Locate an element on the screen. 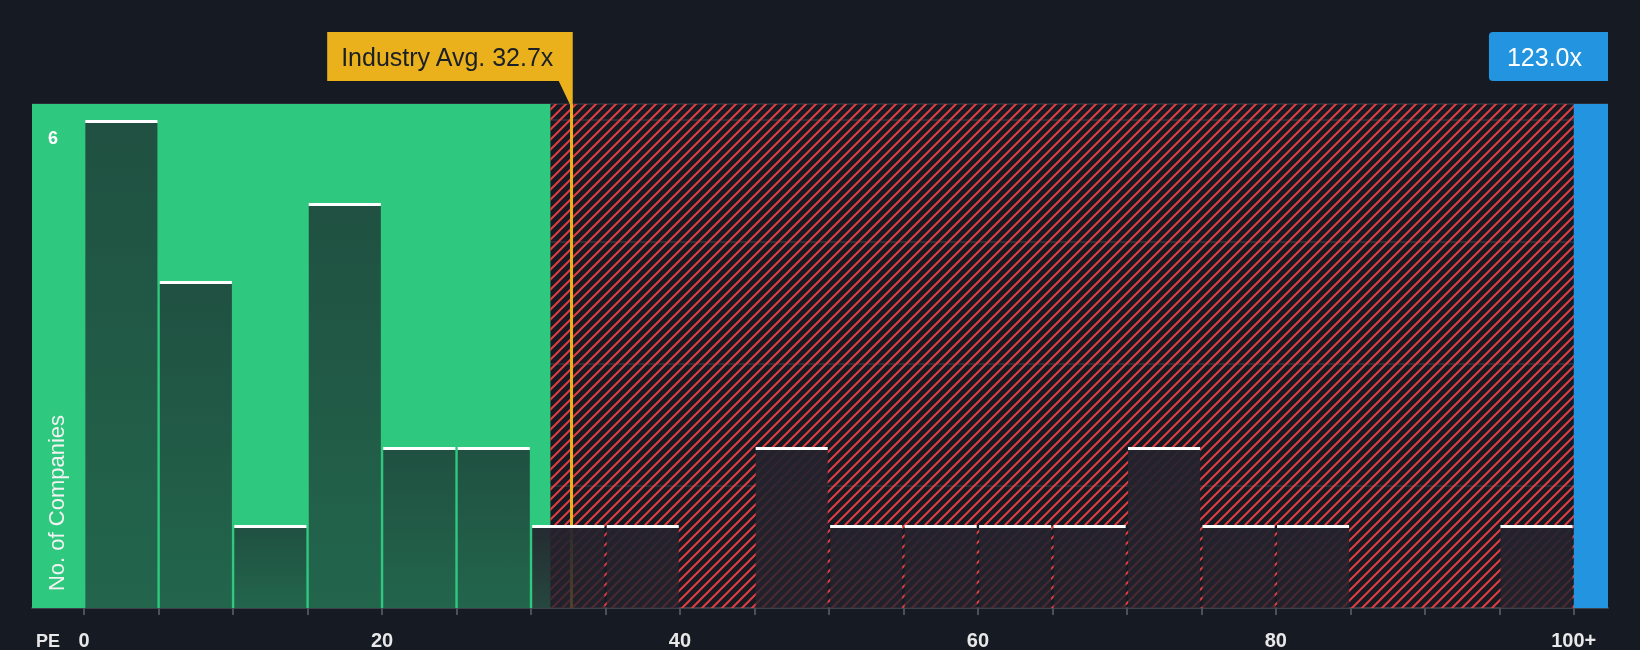 The image size is (1640, 650). annotation: 6 is located at coordinates (53, 138).